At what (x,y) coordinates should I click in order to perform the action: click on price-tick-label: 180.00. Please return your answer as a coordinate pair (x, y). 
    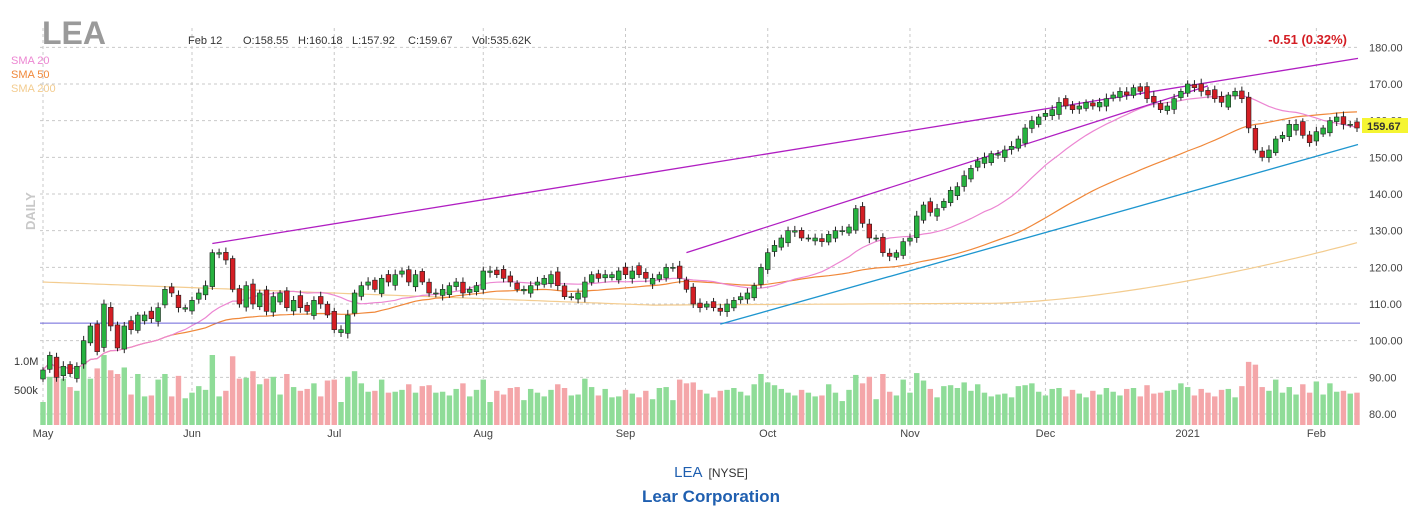
    Looking at the image, I should click on (1386, 48).